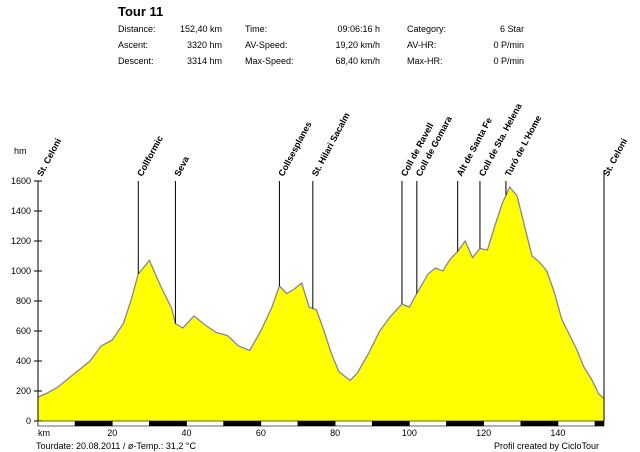 The image size is (640, 452). Describe the element at coordinates (21, 181) in the screenshot. I see `y-tick-label: 1600` at that location.